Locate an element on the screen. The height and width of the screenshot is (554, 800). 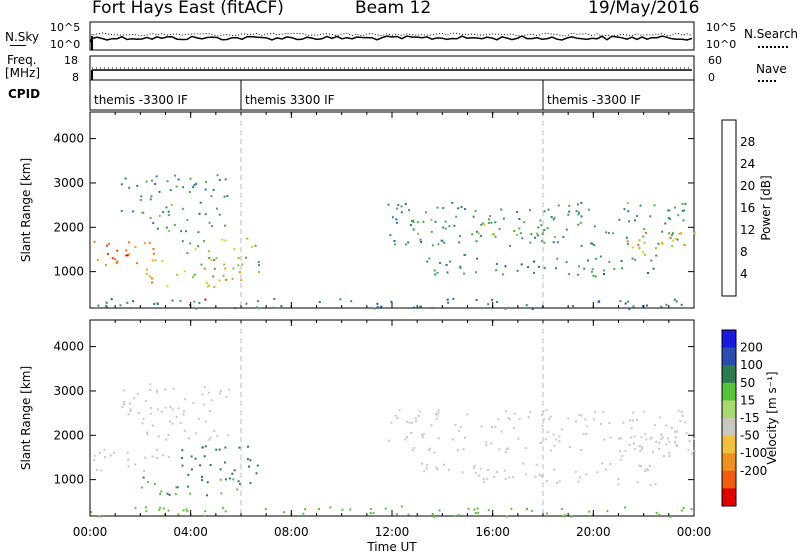
vel-cbar-tick-label: -200 is located at coordinates (753, 471).